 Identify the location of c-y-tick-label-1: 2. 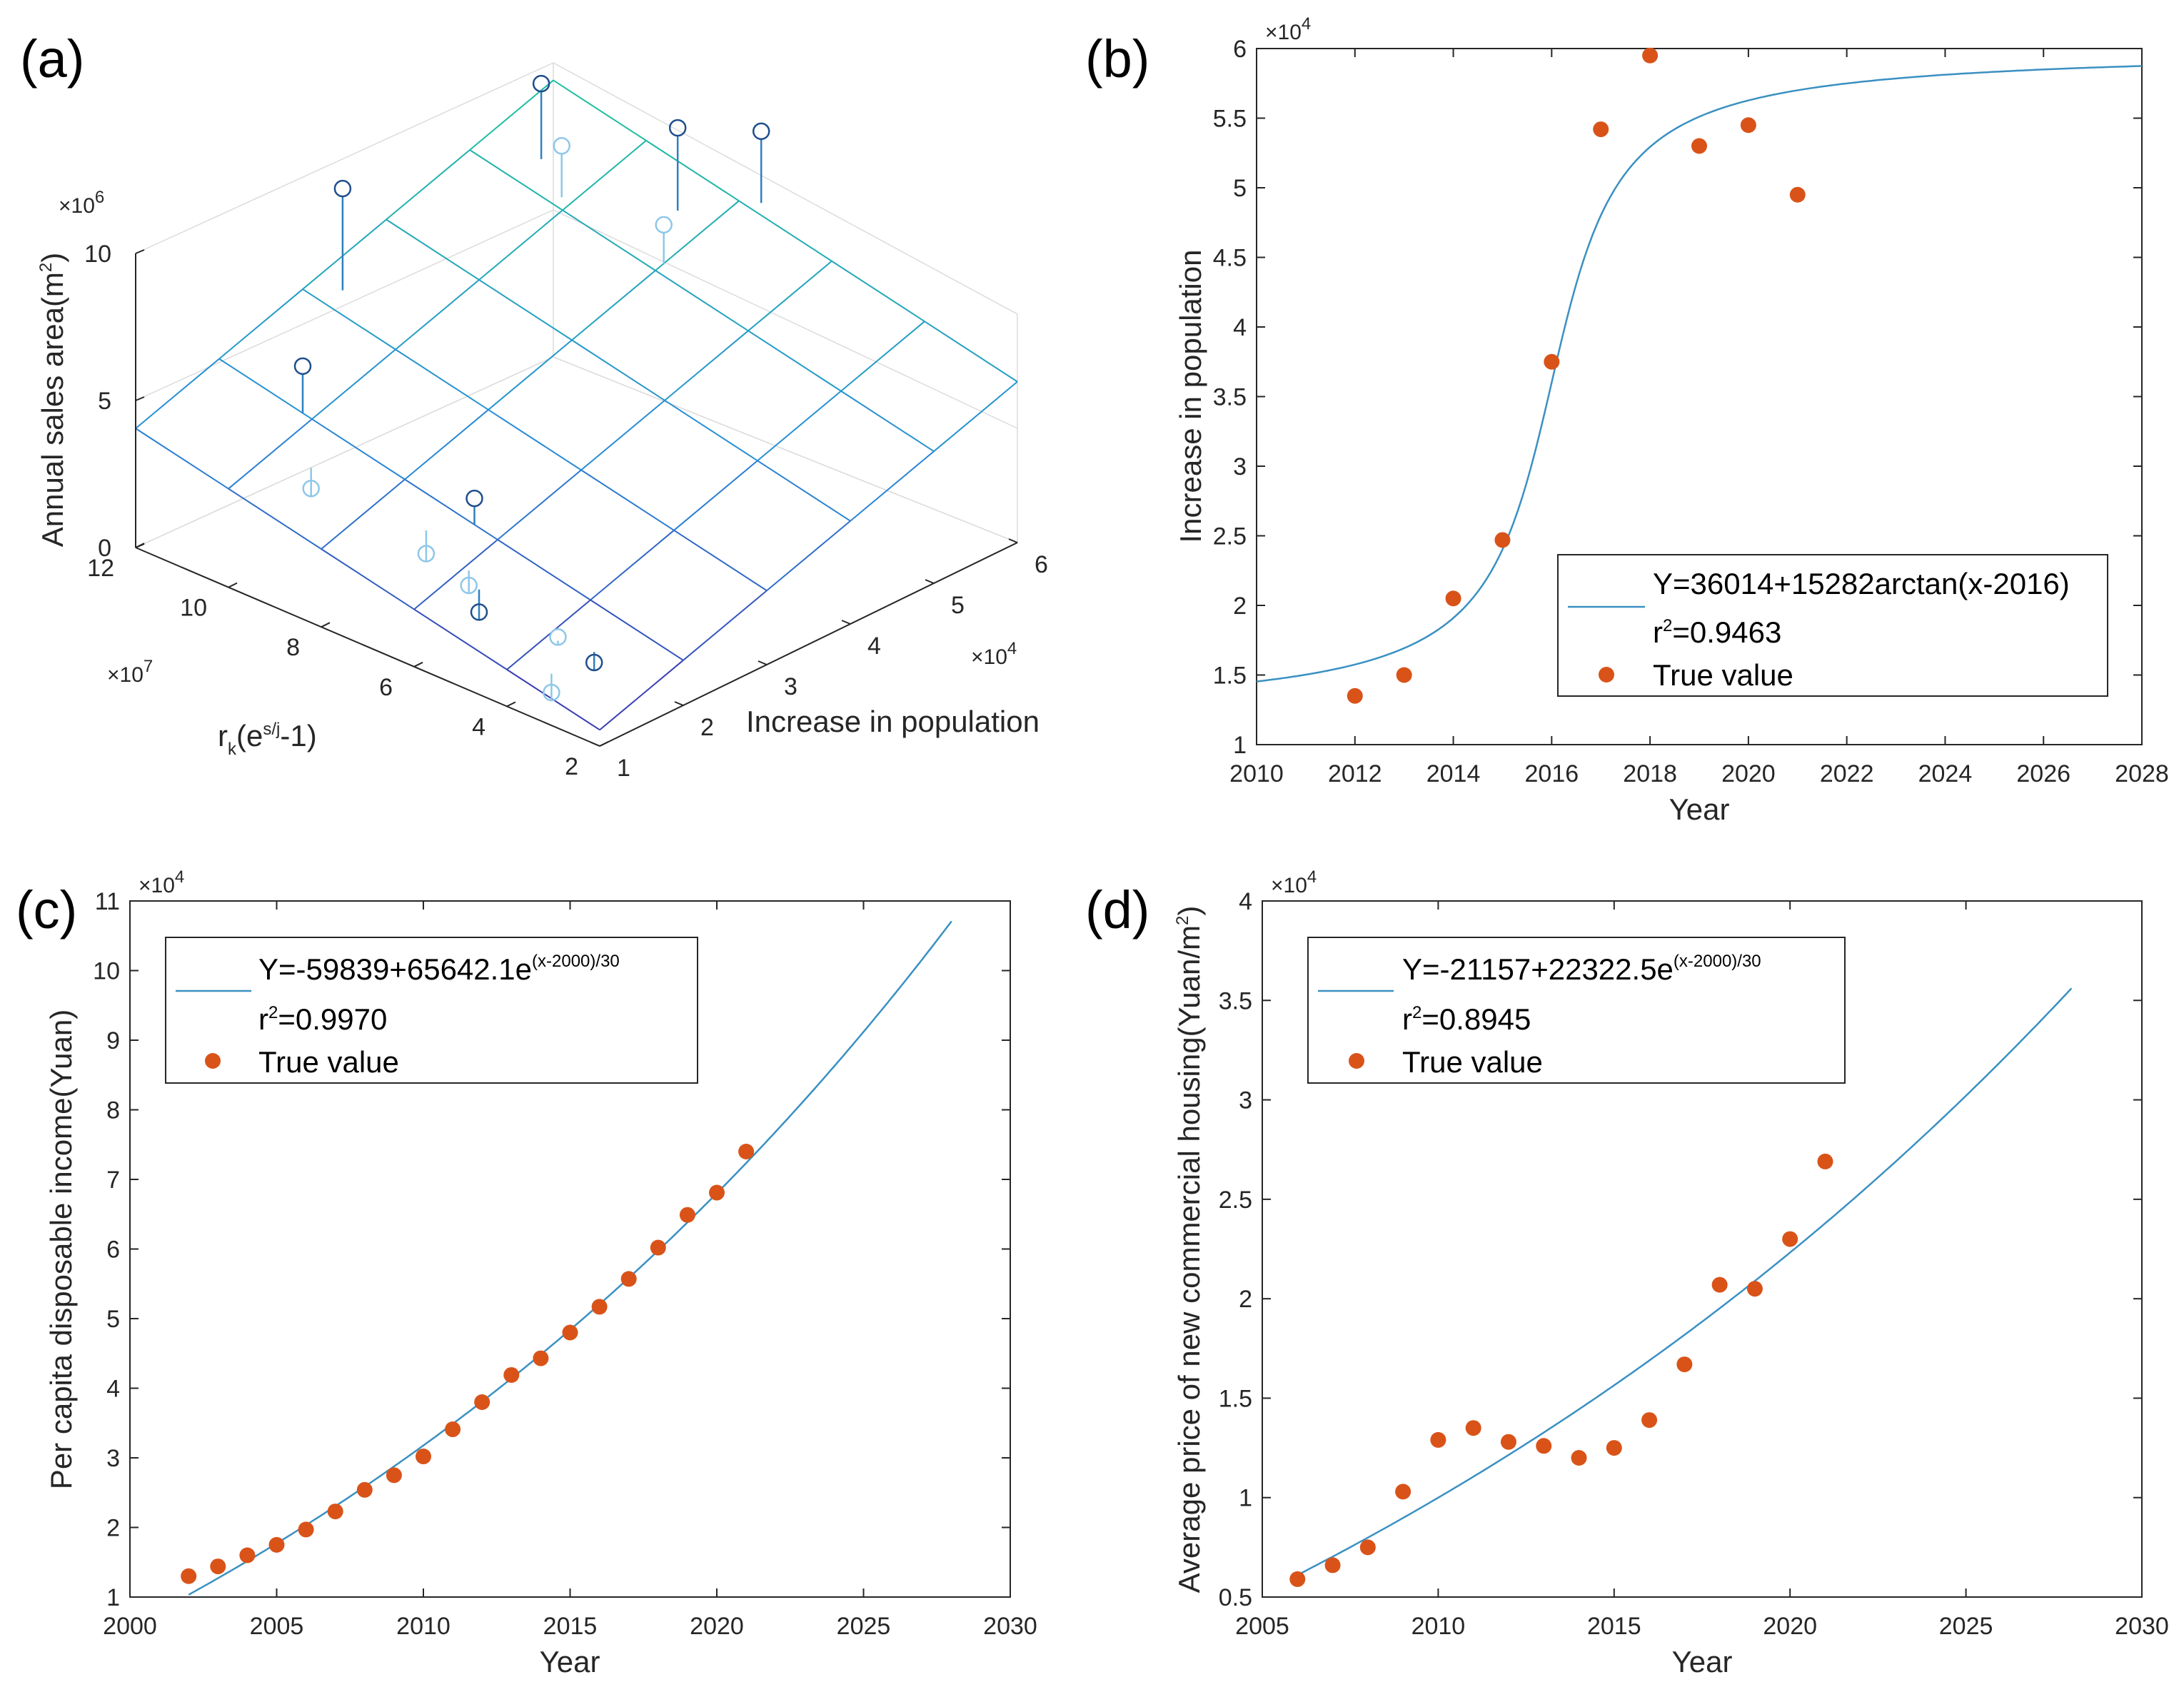
(113, 1528).